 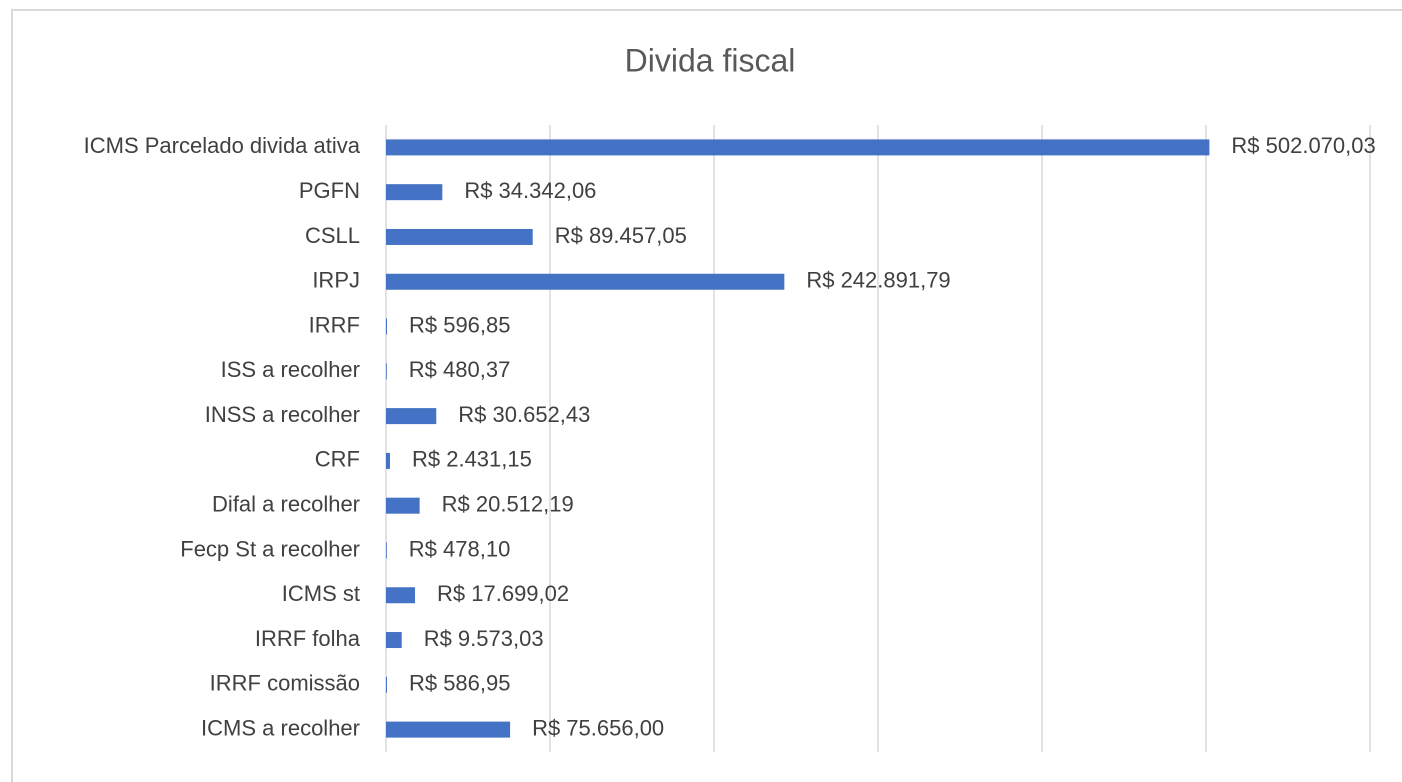 I want to click on data-label: R$ 478,10, so click(x=460, y=548).